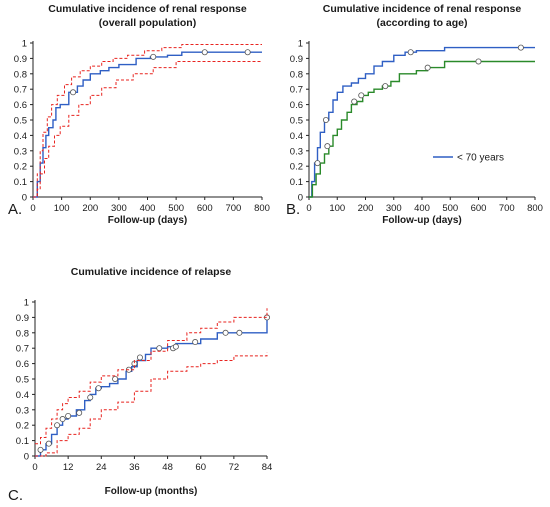 The height and width of the screenshot is (507, 550). I want to click on y-tick-label: 0.1, so click(296, 182).